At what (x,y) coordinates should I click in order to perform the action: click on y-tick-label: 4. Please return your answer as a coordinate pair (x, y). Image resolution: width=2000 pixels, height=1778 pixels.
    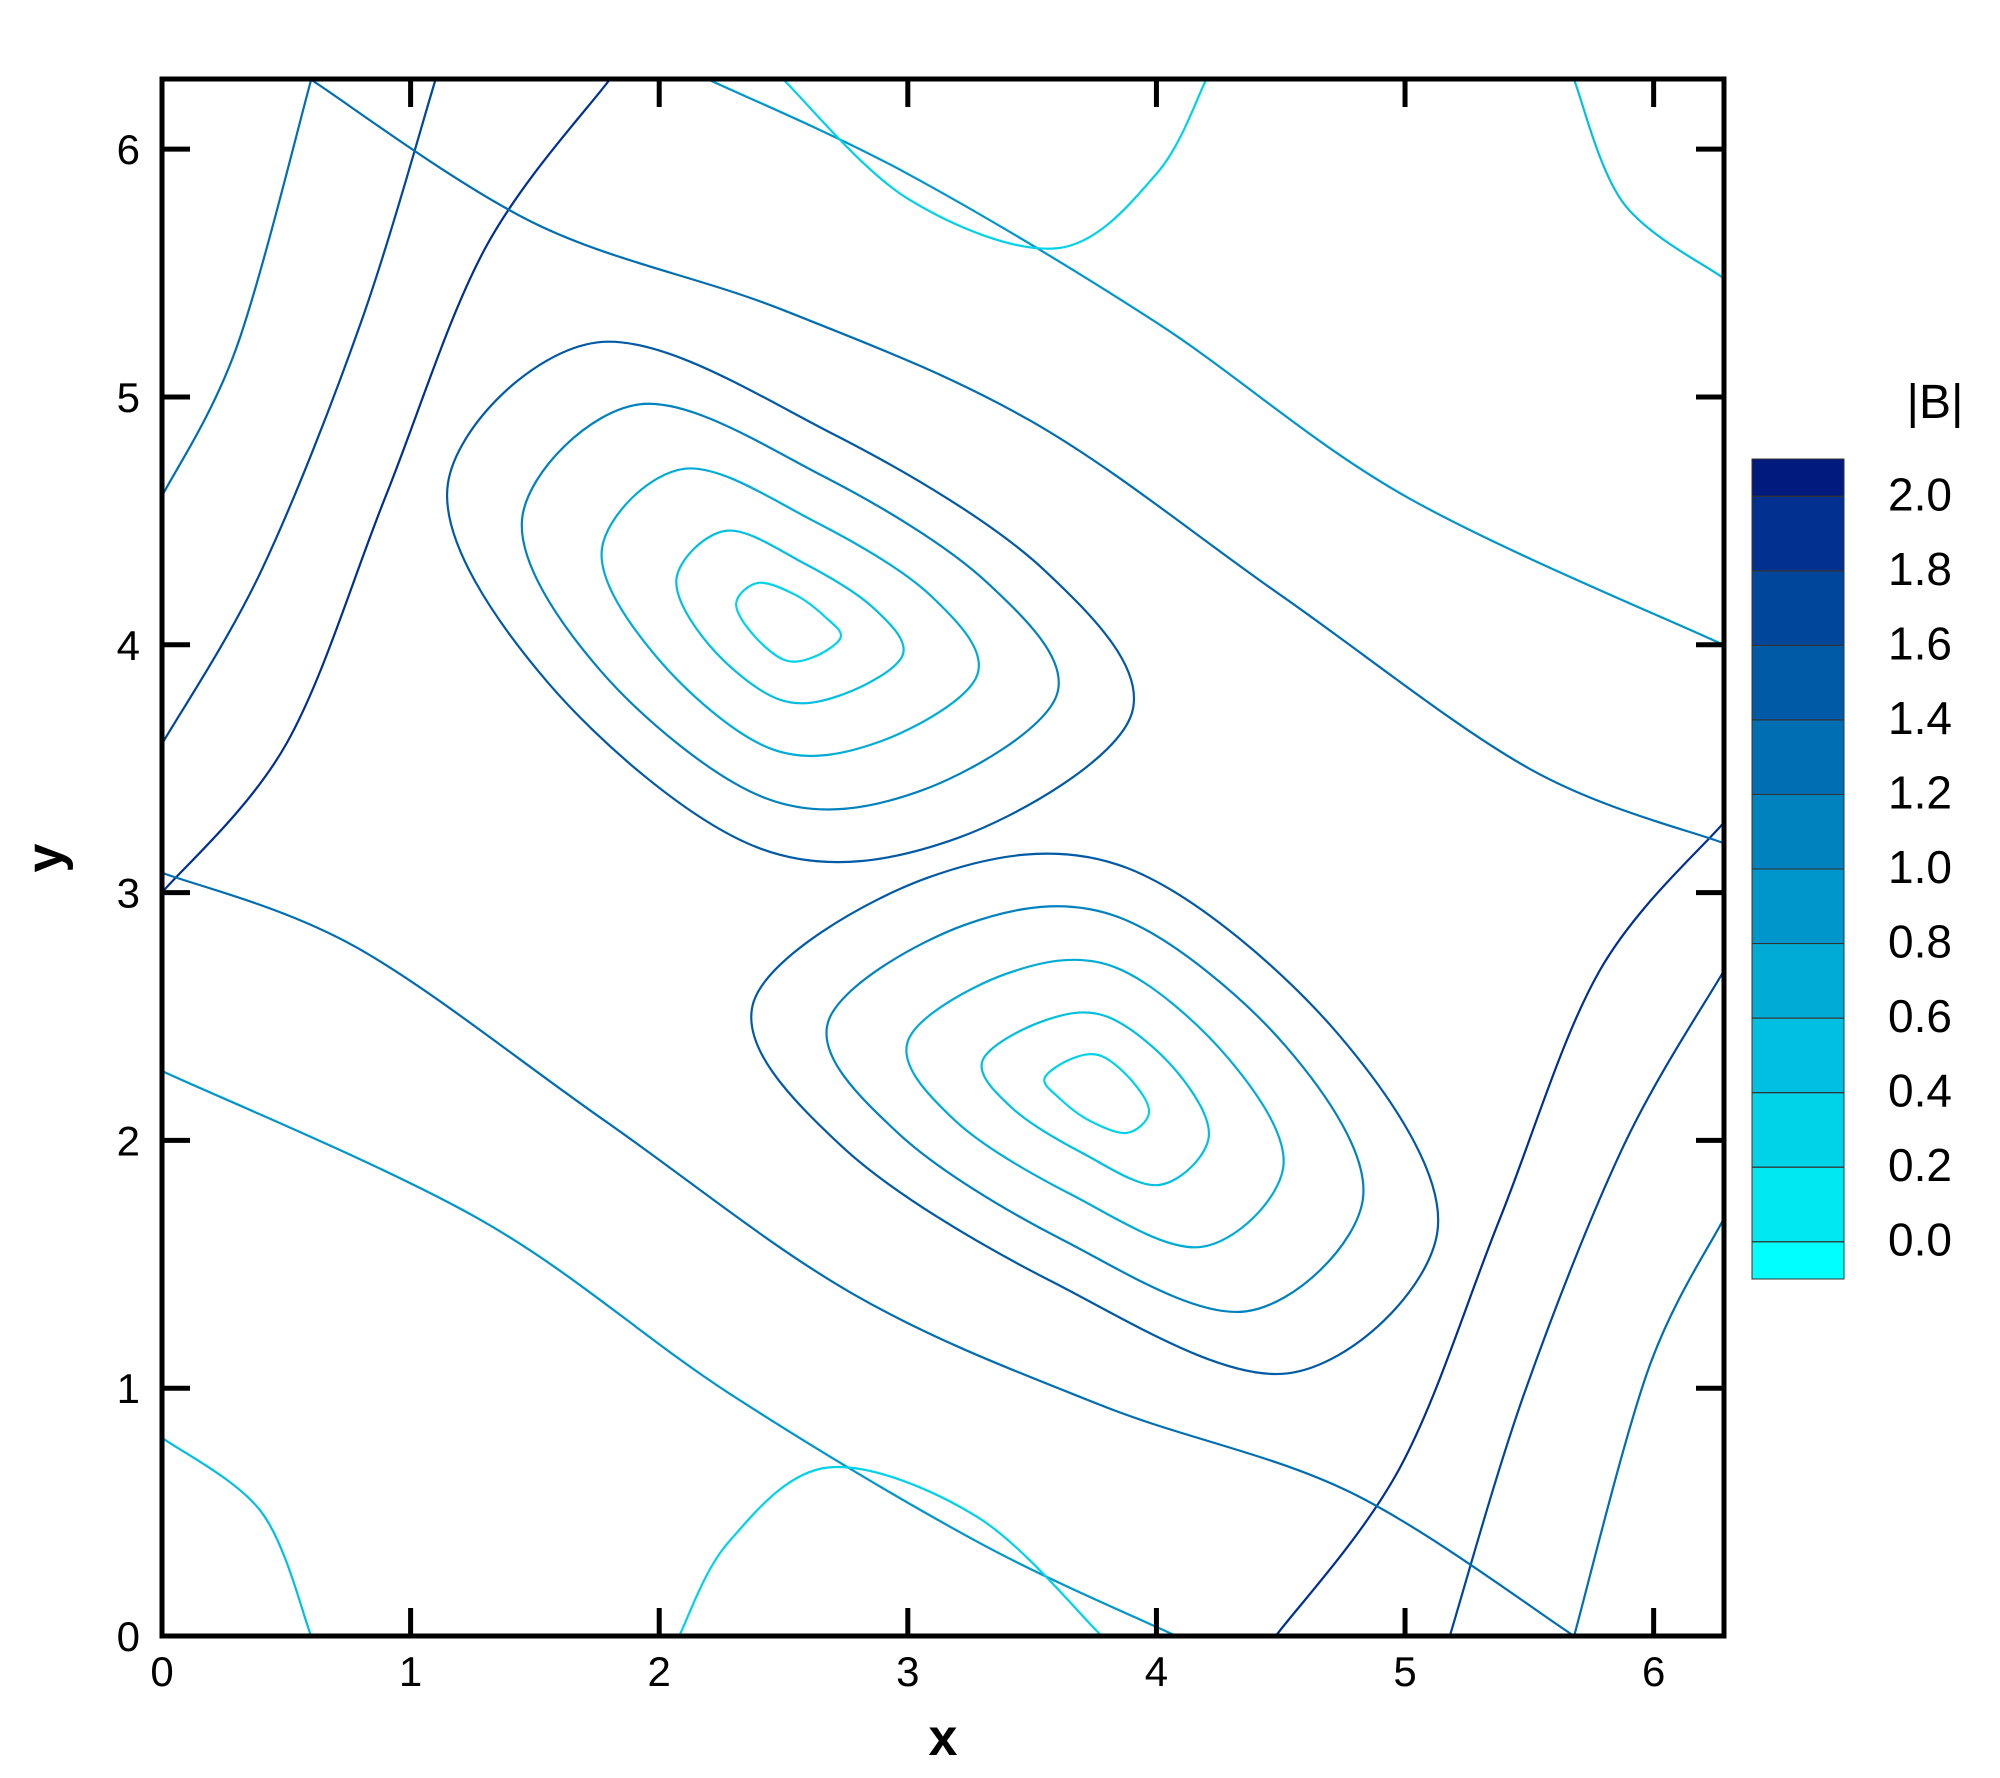
    Looking at the image, I should click on (128, 645).